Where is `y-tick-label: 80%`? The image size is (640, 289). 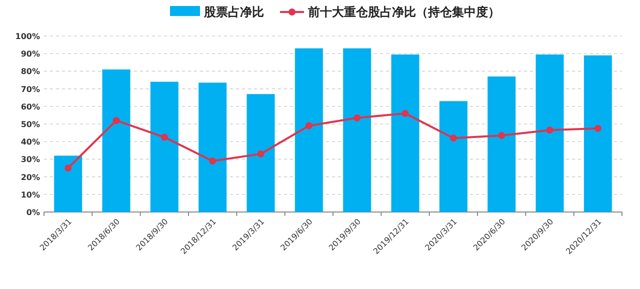
y-tick-label: 80% is located at coordinates (30, 71).